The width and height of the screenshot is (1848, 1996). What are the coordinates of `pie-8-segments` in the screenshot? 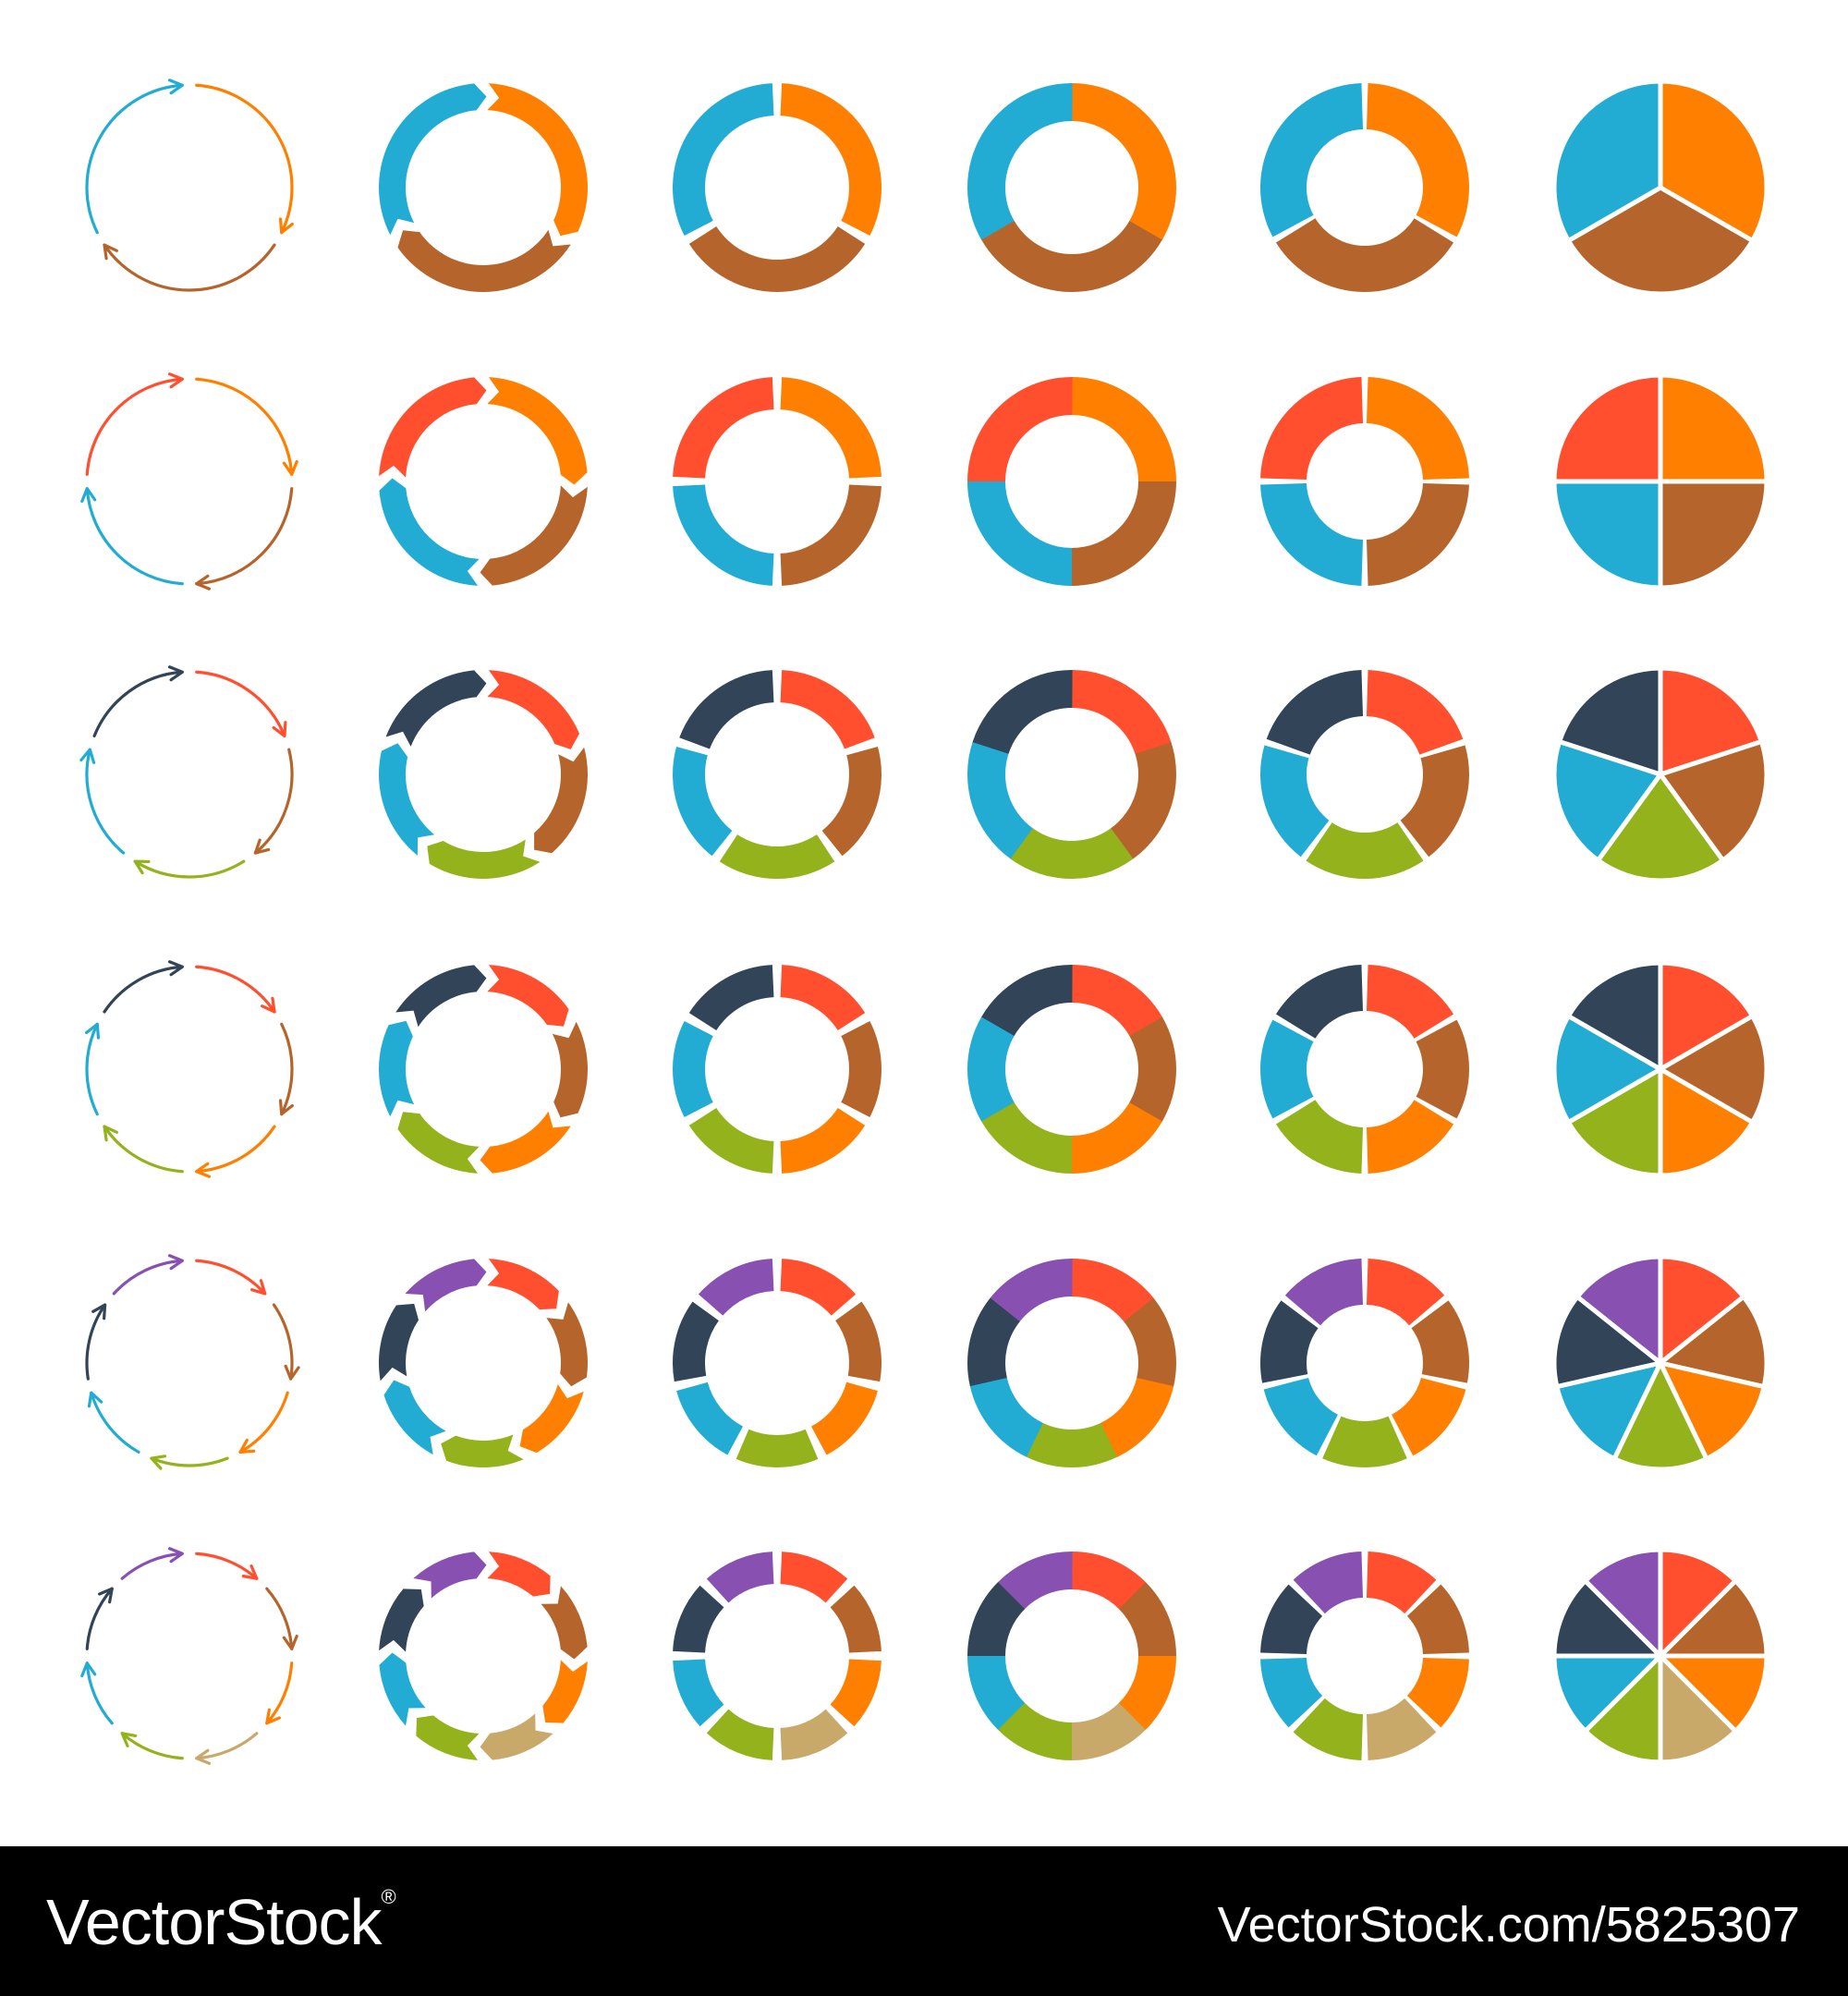 It's located at (1660, 1656).